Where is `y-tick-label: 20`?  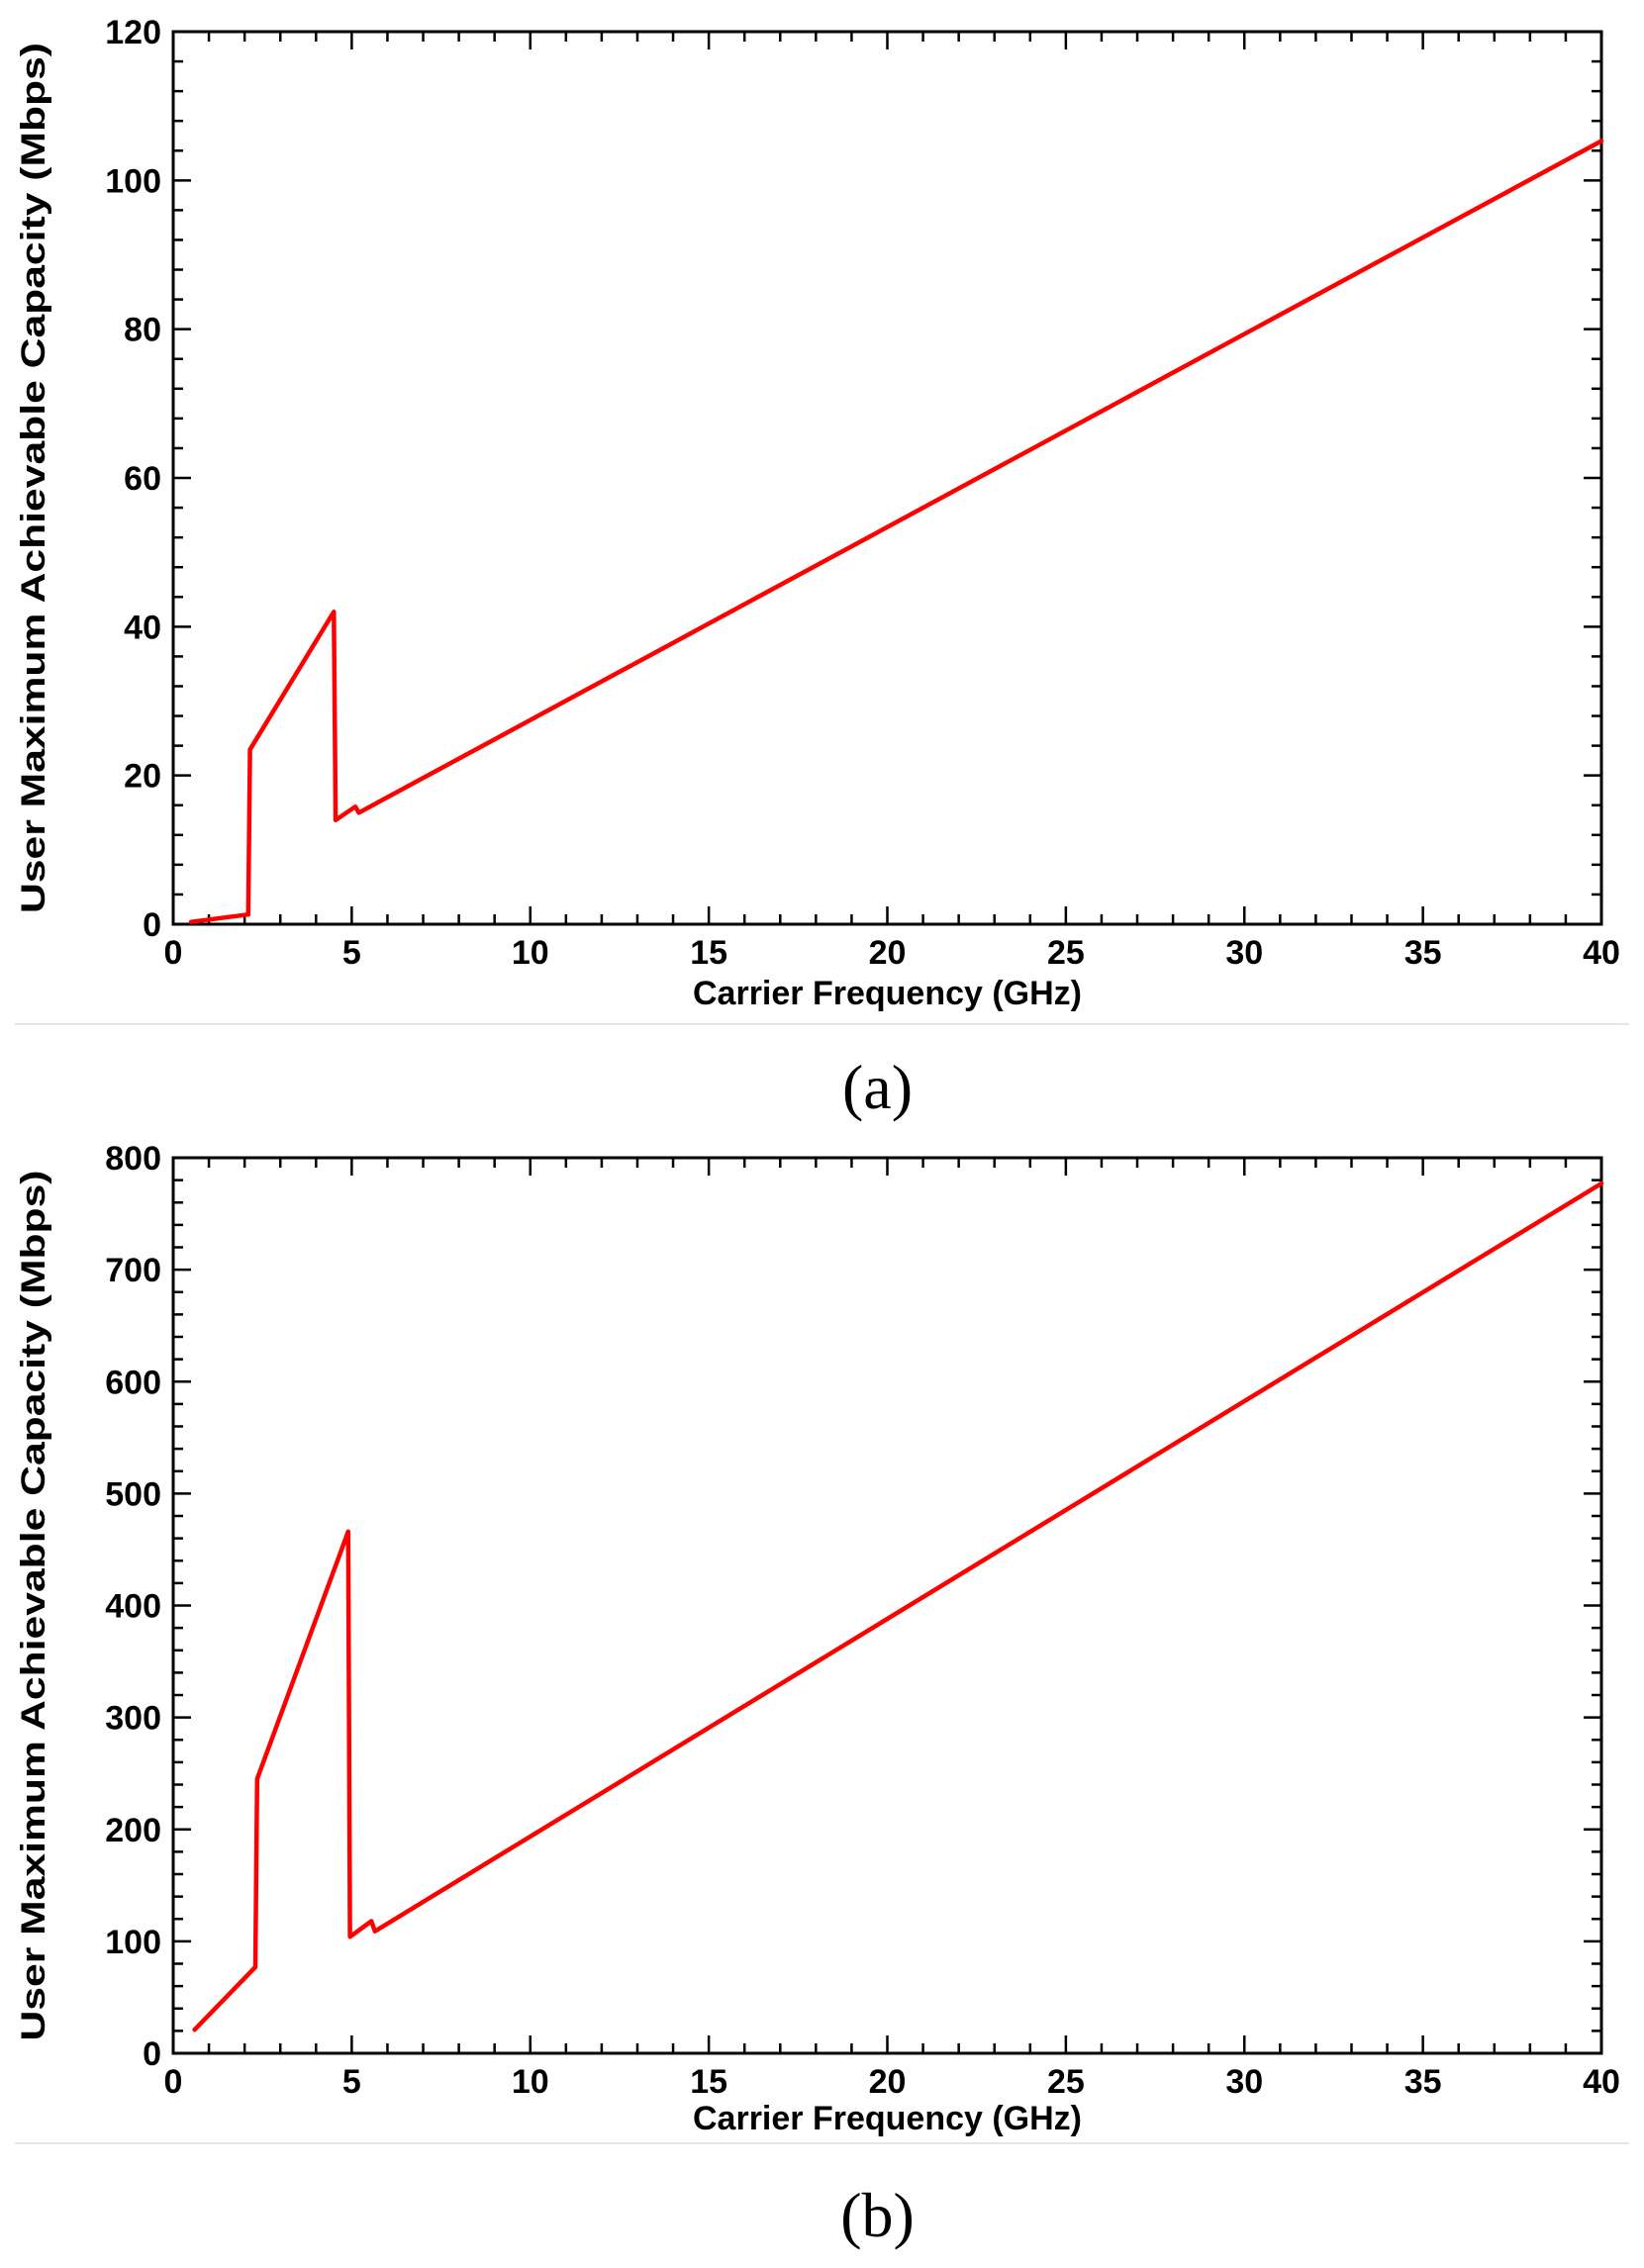
y-tick-label: 20 is located at coordinates (142, 777).